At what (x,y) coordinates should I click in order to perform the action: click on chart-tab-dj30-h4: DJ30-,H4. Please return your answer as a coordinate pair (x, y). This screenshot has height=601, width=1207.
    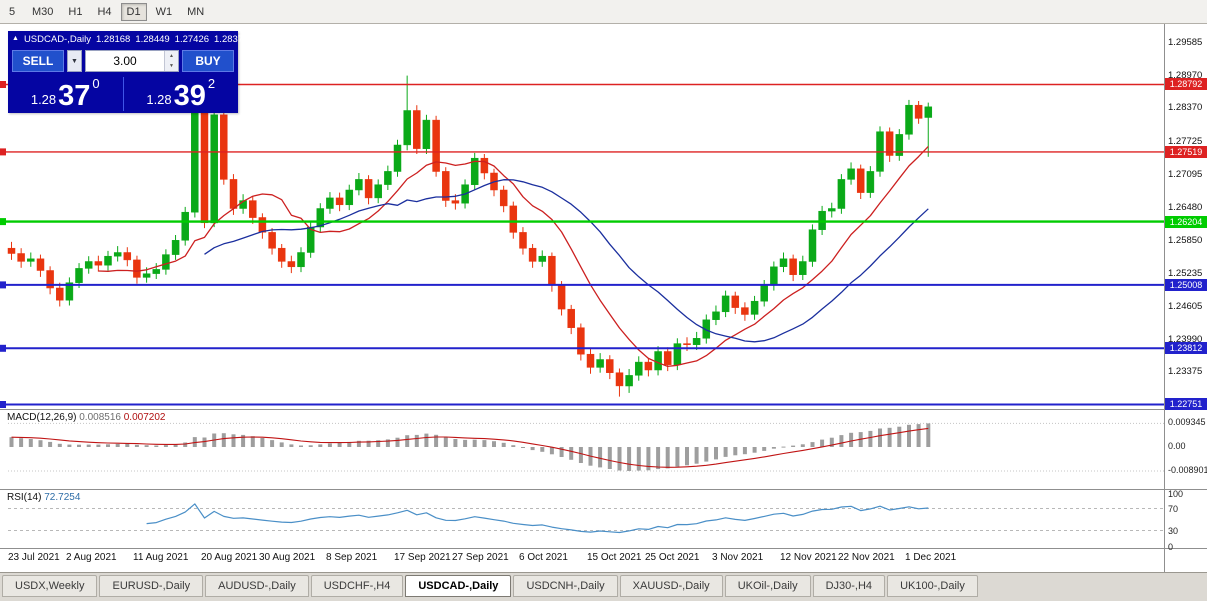
    Looking at the image, I should click on (849, 586).